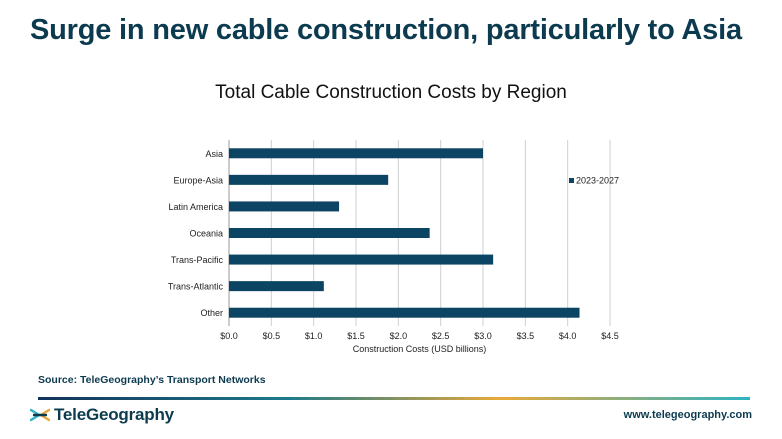 The width and height of the screenshot is (782, 439). What do you see at coordinates (597, 181) in the screenshot?
I see `legend-label: 2023-2027` at bounding box center [597, 181].